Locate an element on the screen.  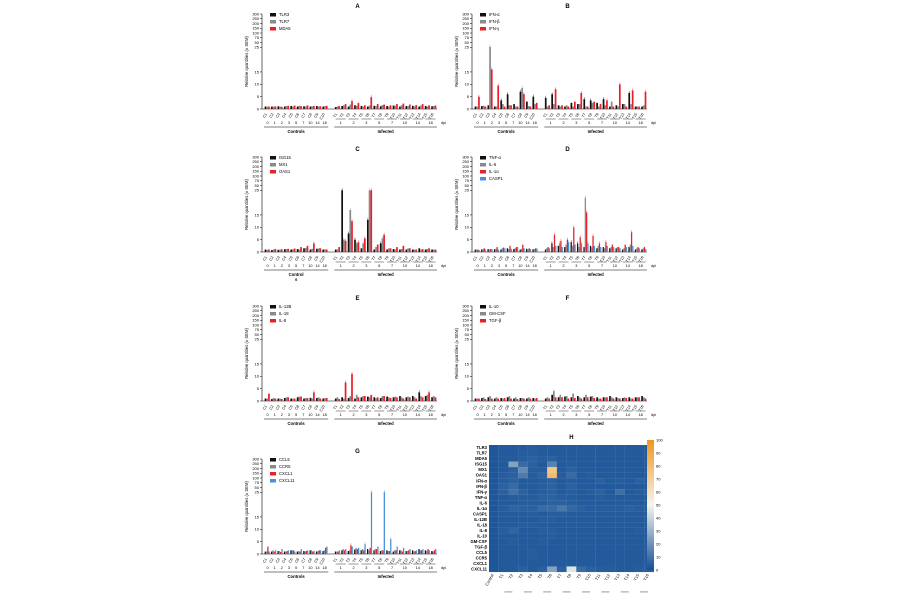
x-tick-label: T12 is located at coordinates (405, 409).